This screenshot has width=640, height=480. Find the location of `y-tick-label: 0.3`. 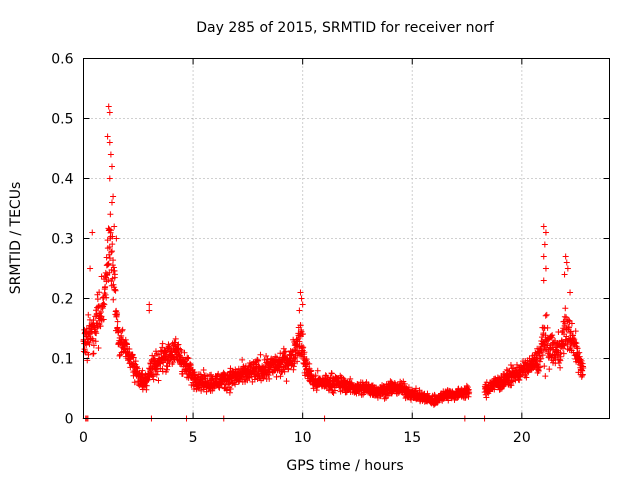

y-tick-label: 0.3 is located at coordinates (62, 240).